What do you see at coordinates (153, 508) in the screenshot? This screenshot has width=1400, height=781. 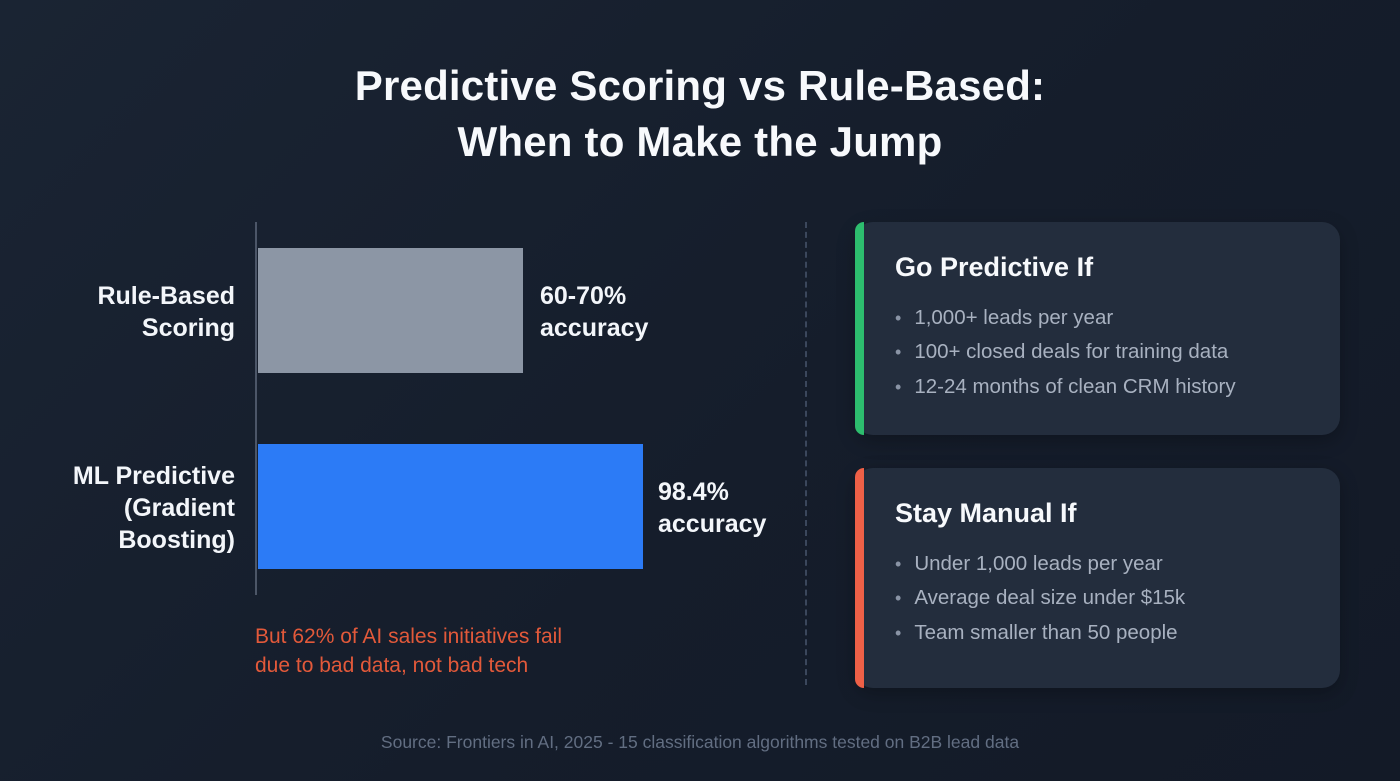 I see `category-label-ml-predictive: ML Predictive (Gradient Boosting)` at bounding box center [153, 508].